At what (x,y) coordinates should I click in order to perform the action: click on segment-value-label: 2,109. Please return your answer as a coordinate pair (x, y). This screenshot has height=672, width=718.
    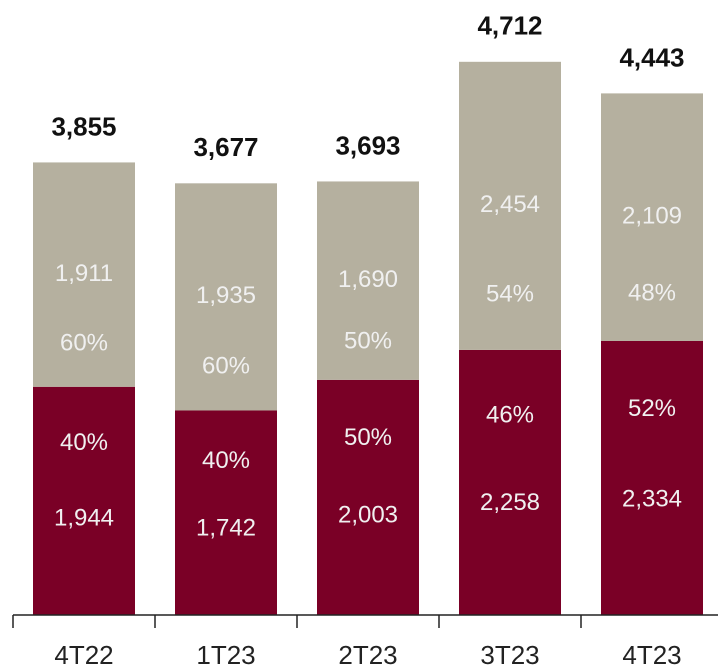
    Looking at the image, I should click on (652, 216).